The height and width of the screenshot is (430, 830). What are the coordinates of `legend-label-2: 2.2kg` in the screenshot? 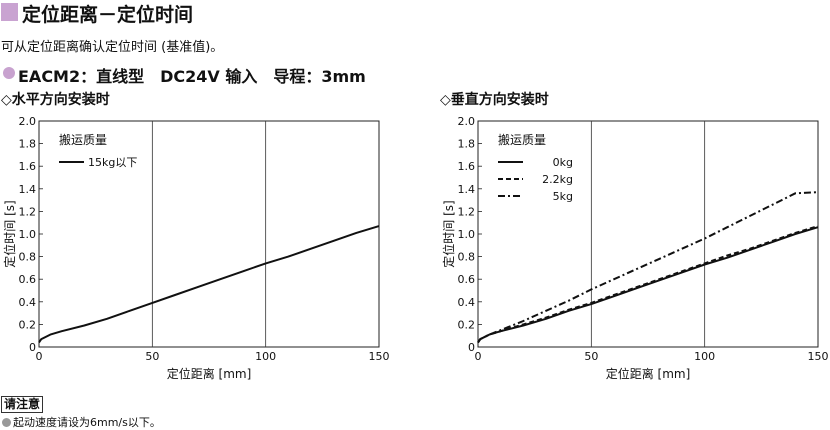 It's located at (557, 179).